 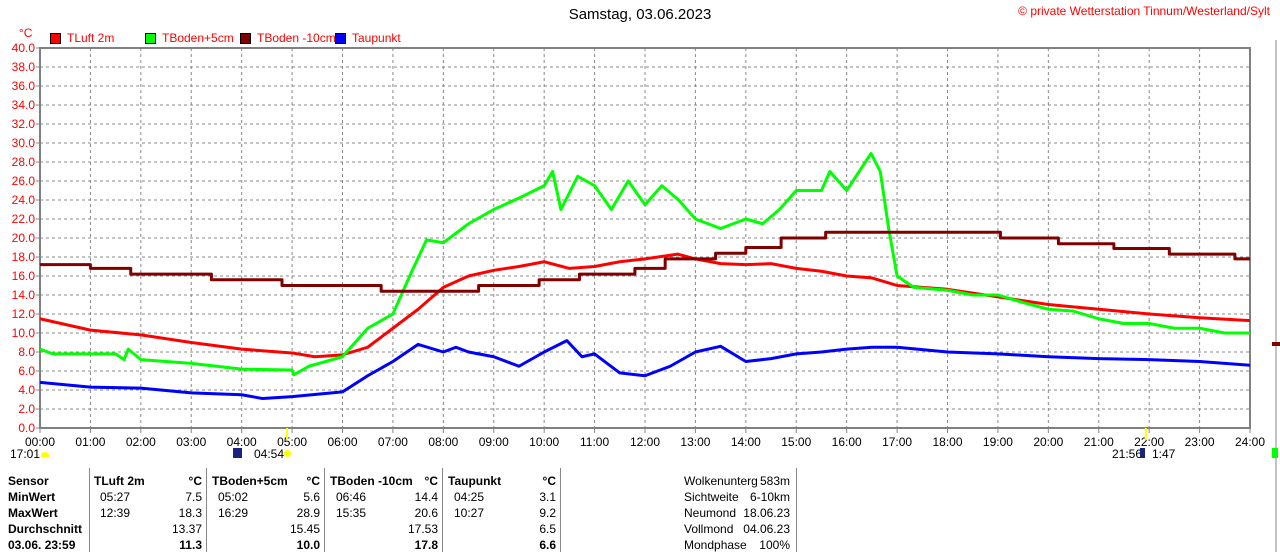 What do you see at coordinates (426, 545) in the screenshot?
I see `current-value: 17.8` at bounding box center [426, 545].